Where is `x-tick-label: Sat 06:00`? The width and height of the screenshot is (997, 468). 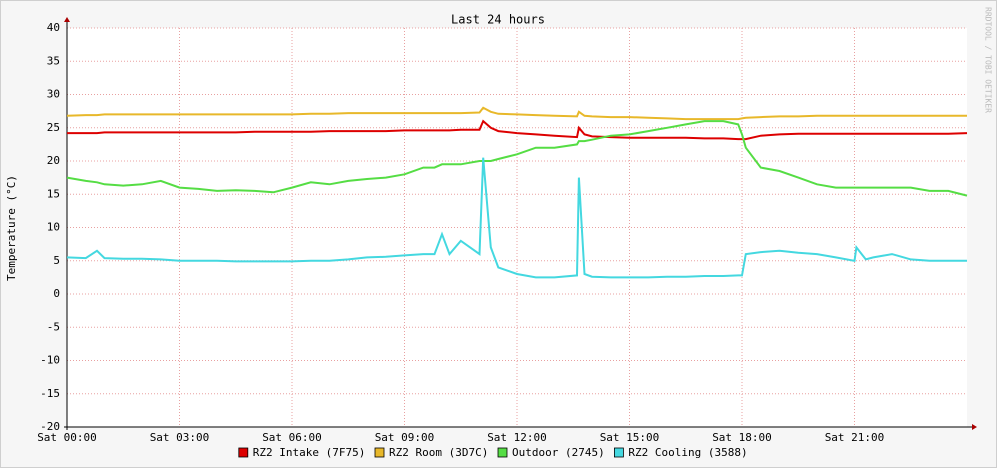 x-tick-label: Sat 06:00 is located at coordinates (292, 437).